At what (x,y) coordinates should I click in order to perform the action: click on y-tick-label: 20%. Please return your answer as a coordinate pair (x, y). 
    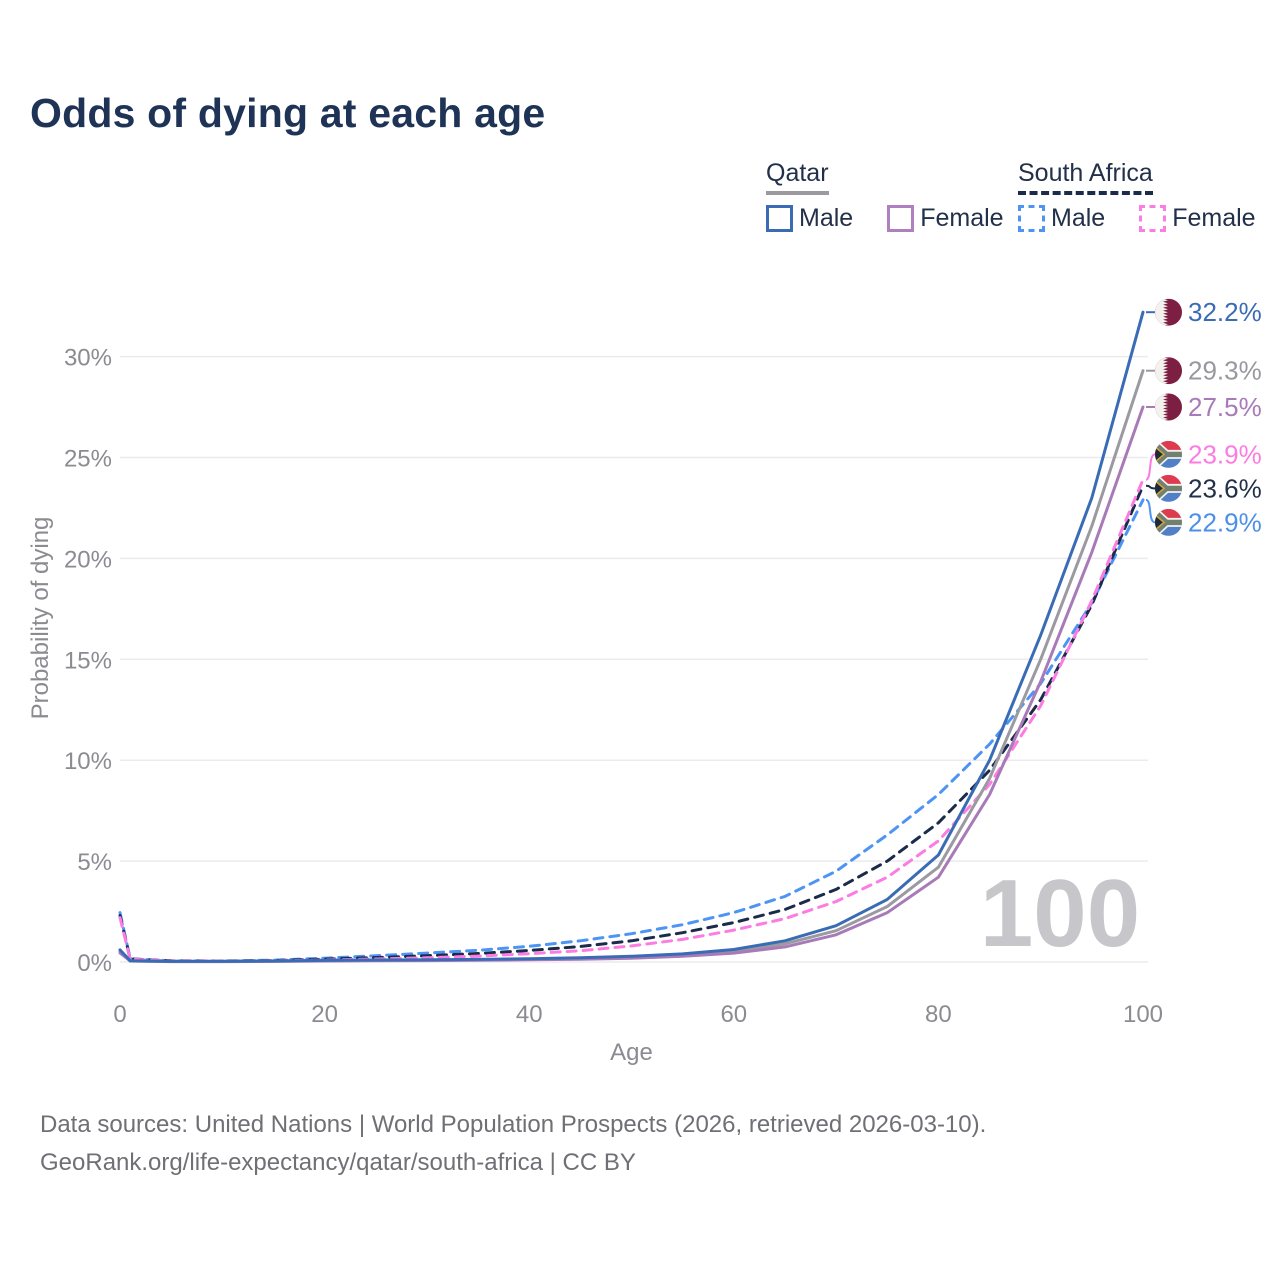
    Looking at the image, I should click on (88, 559).